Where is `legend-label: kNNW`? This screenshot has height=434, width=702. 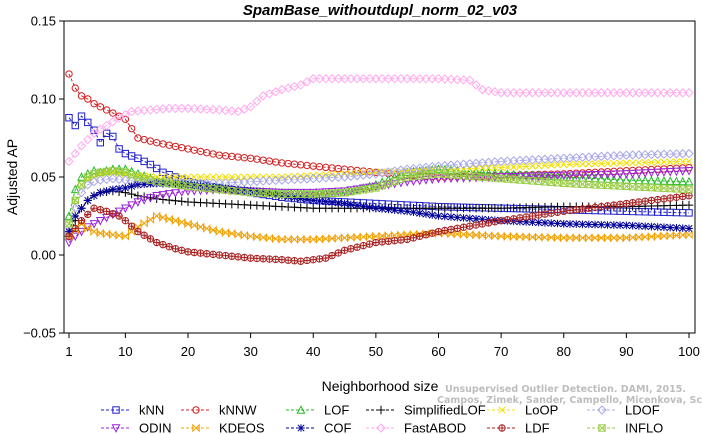
legend-label: kNNW is located at coordinates (238, 410).